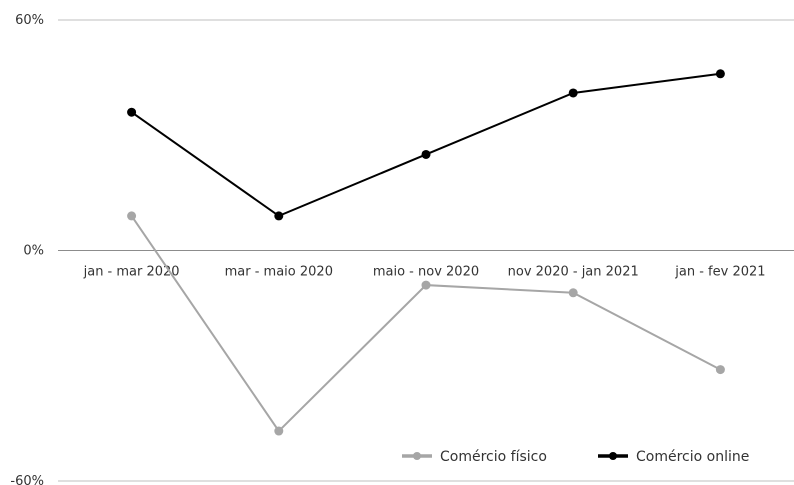 Image resolution: width=794 pixels, height=485 pixels. I want to click on x-tick-label: nov 2020 - jan 2021, so click(573, 272).